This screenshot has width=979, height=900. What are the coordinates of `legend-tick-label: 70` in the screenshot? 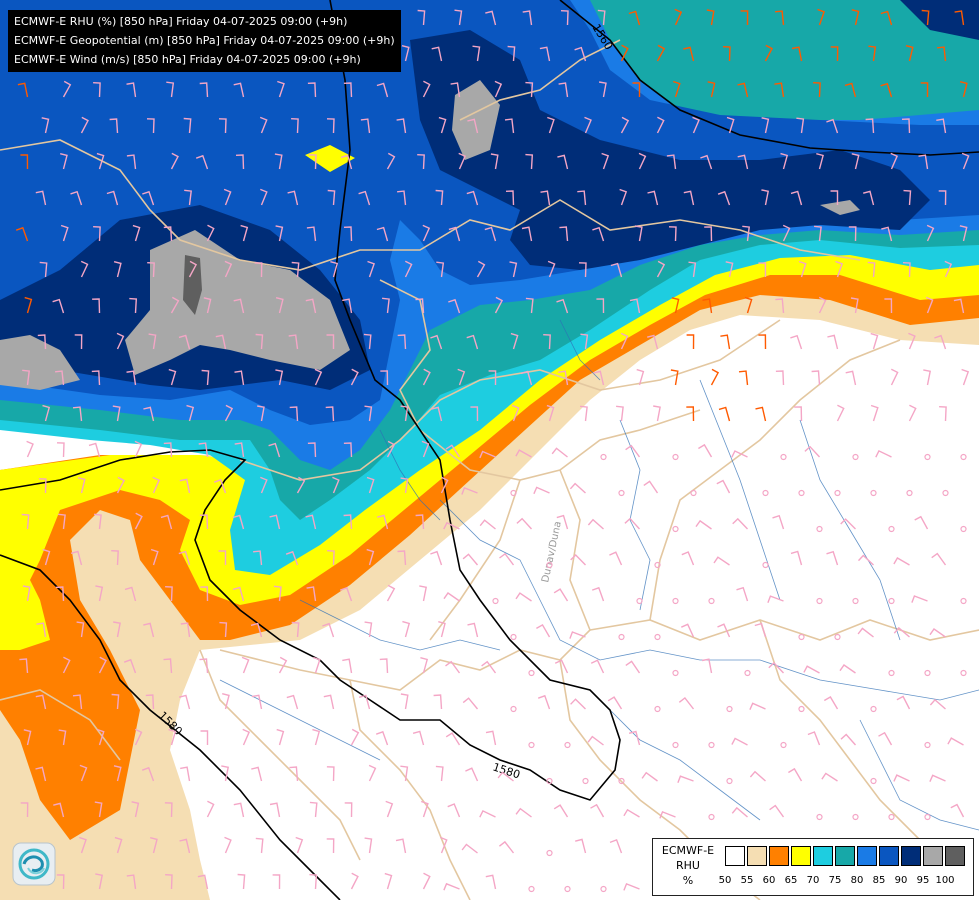 It's located at (813, 880).